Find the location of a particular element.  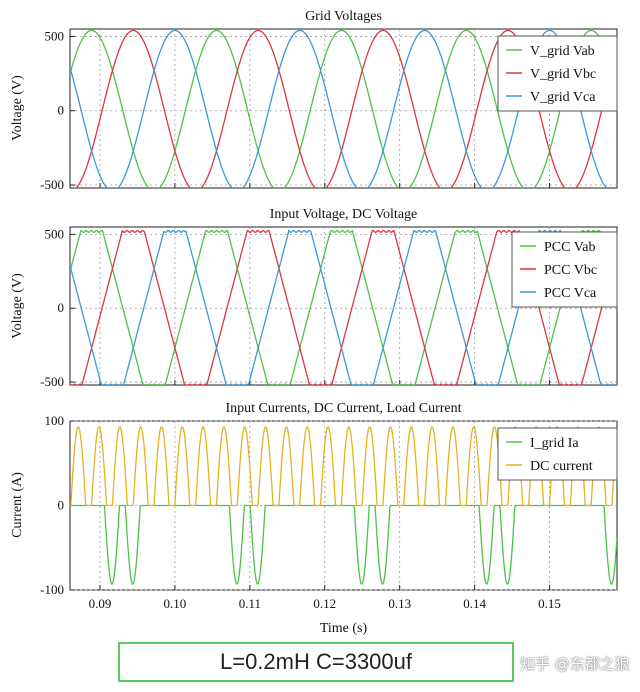

legend-label: PCC Vab is located at coordinates (569, 247).